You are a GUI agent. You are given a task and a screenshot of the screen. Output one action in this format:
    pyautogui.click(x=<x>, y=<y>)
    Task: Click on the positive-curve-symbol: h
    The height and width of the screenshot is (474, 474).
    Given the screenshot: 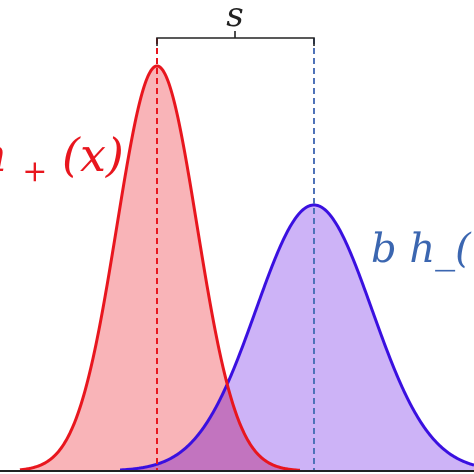 What is the action you would take?
    pyautogui.click(x=4, y=155)
    